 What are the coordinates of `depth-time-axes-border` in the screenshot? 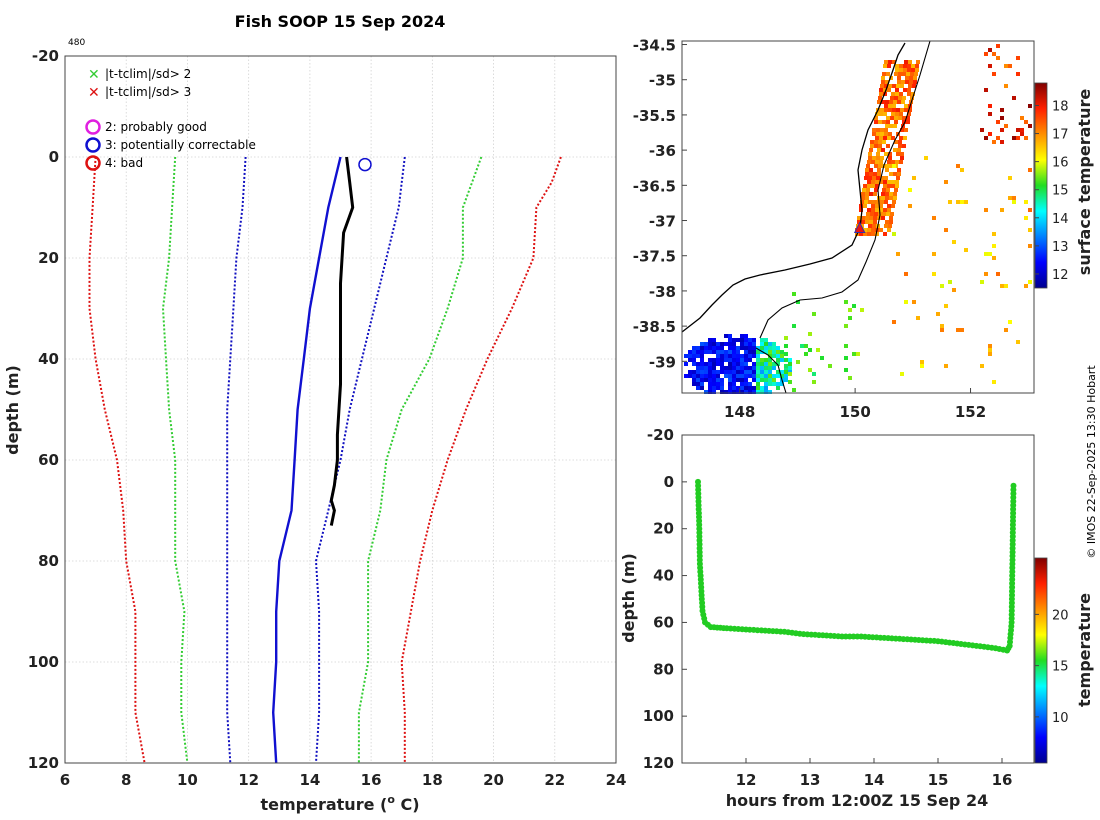 It's located at (858, 599).